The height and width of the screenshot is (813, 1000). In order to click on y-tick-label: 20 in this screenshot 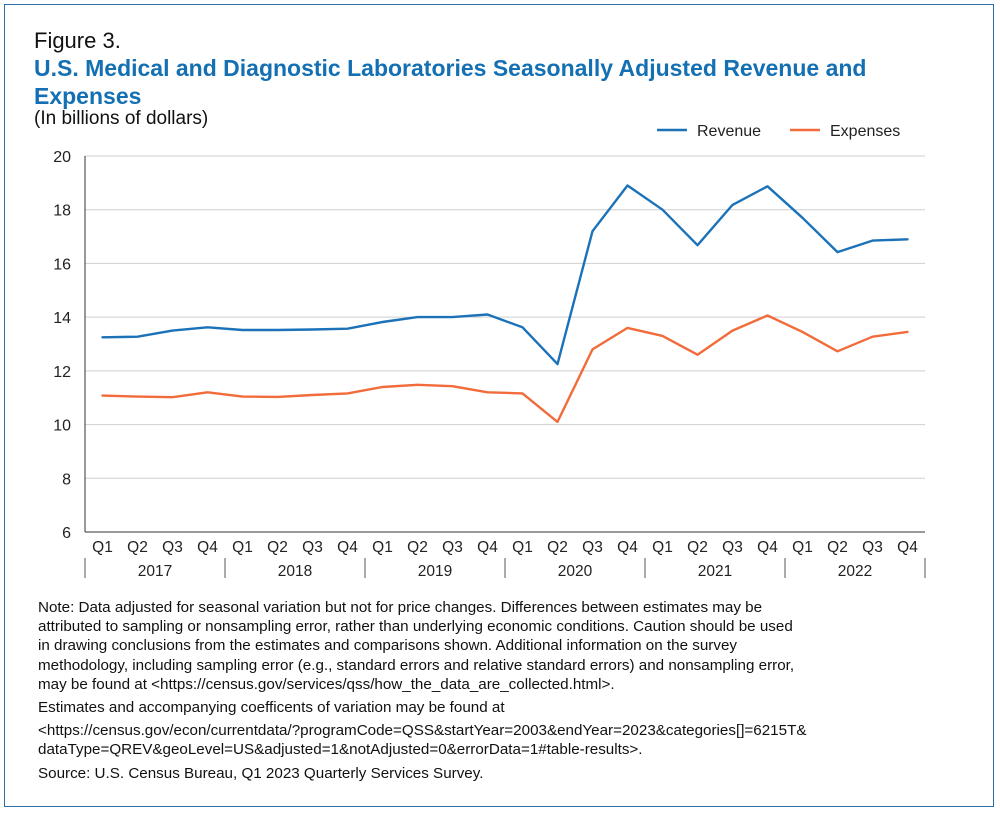, I will do `click(62, 157)`.